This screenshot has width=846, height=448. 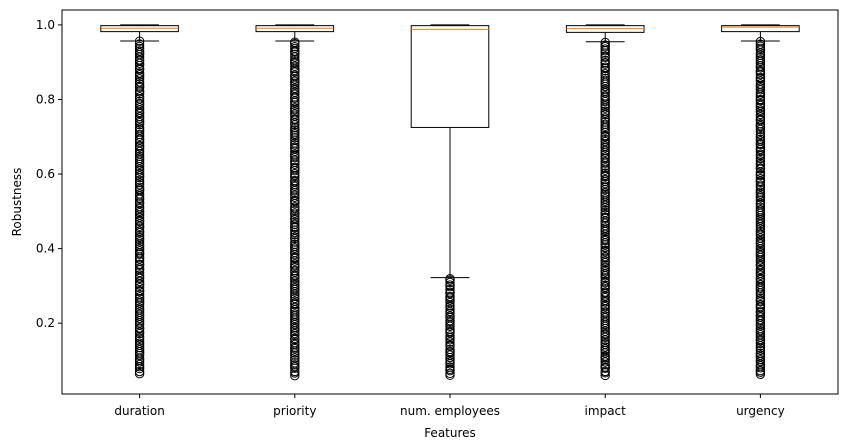 I want to click on x-axis-label: Features, so click(x=450, y=433).